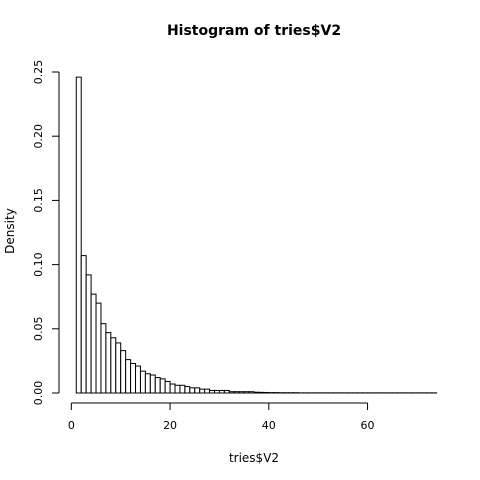  I want to click on y-tick-label: 0.05, so click(38, 329).